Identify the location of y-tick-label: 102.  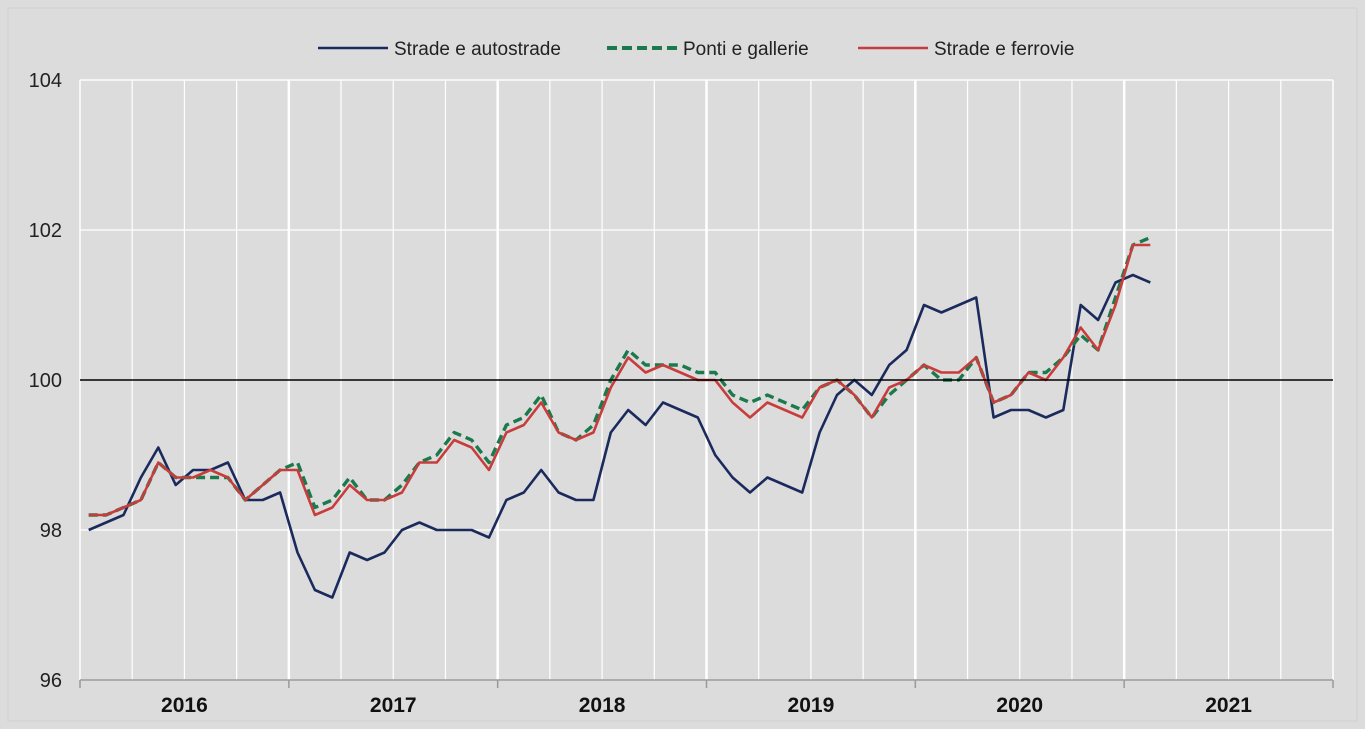
(45, 231).